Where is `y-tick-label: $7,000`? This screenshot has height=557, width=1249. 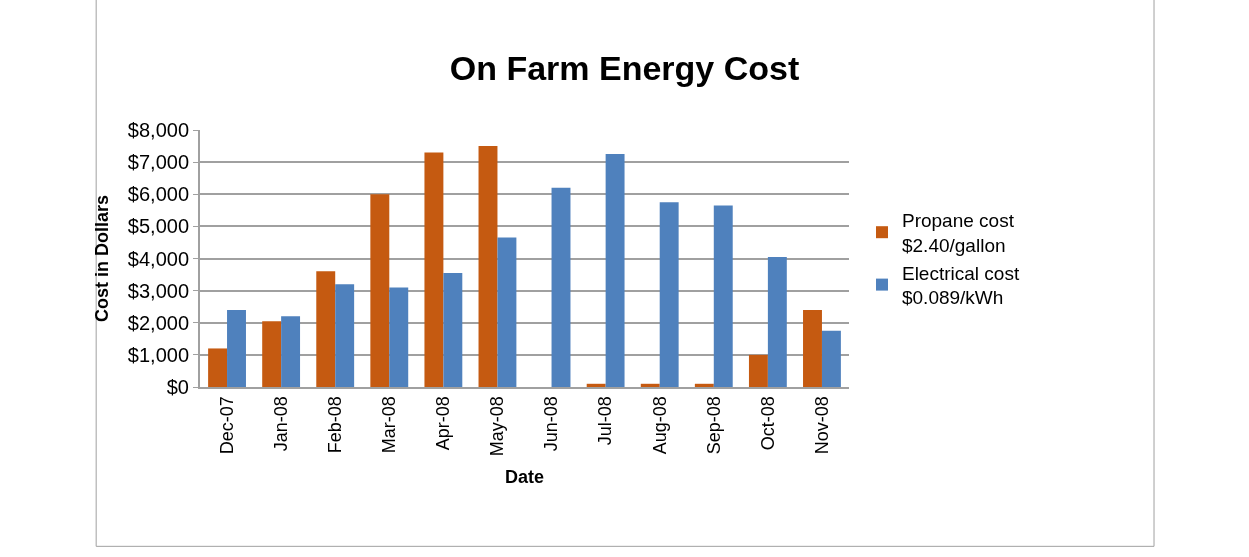
y-tick-label: $7,000 is located at coordinates (158, 162).